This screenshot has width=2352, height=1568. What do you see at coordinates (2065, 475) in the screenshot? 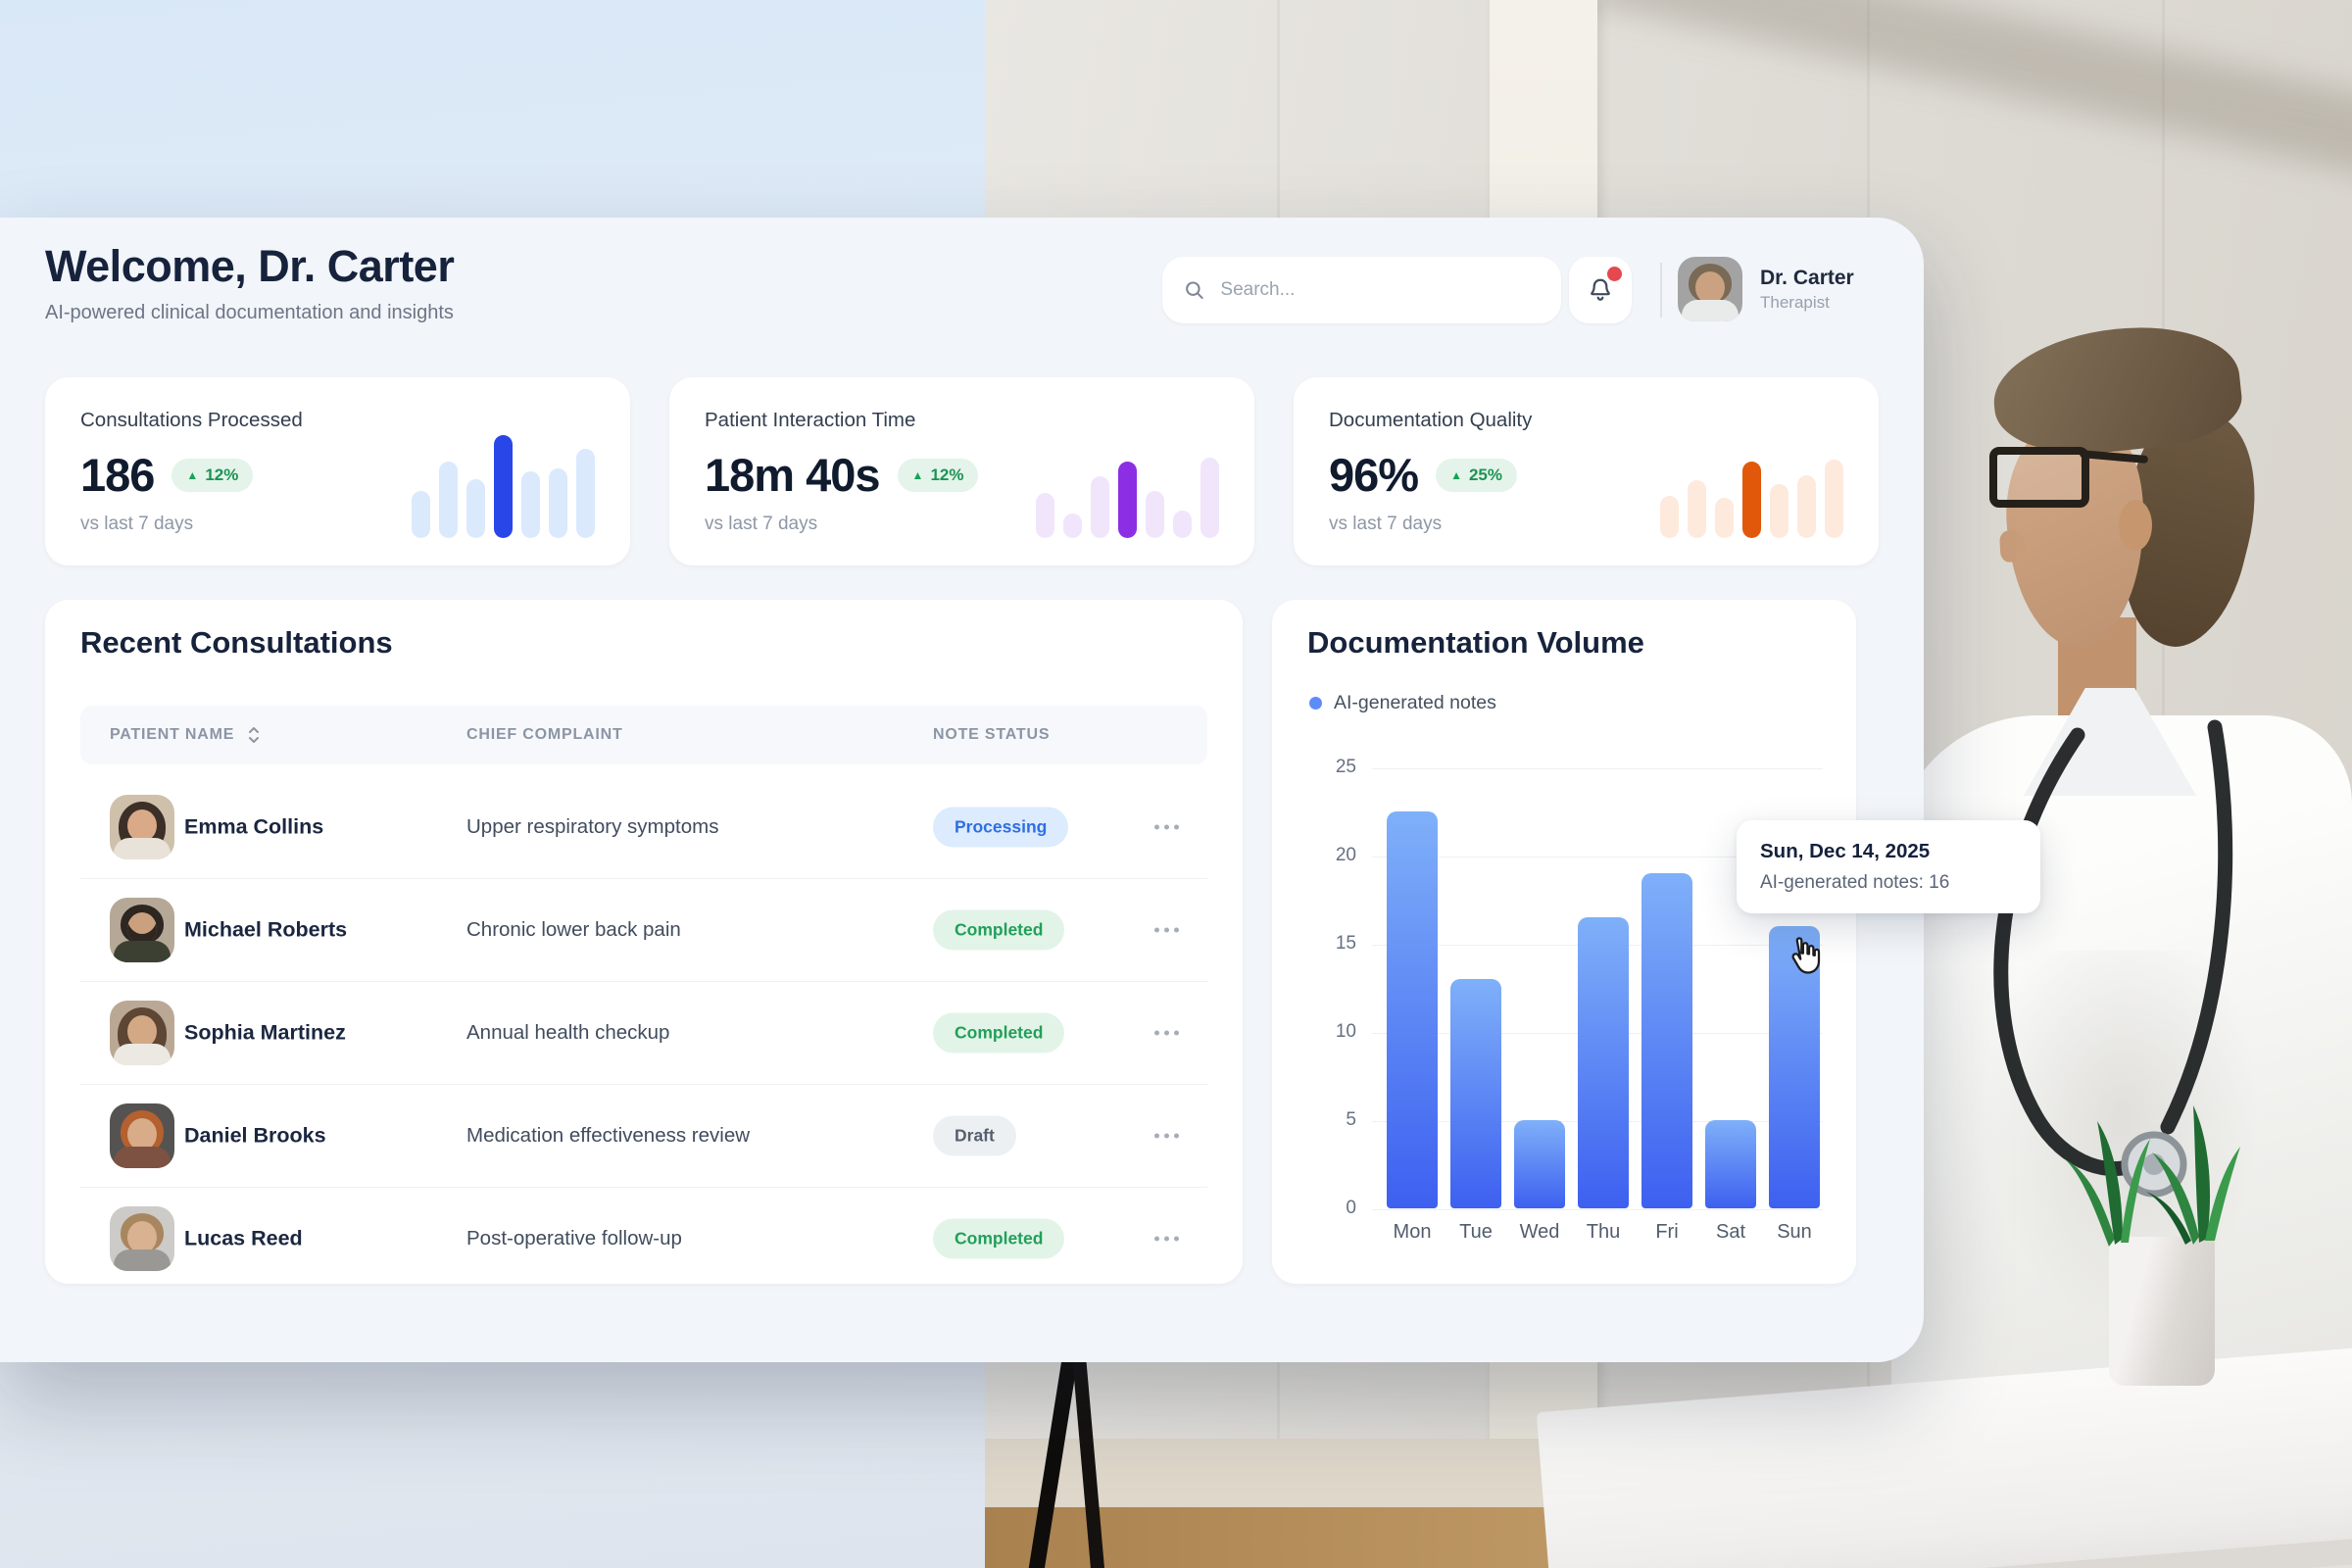
I see `doctor-glasses` at bounding box center [2065, 475].